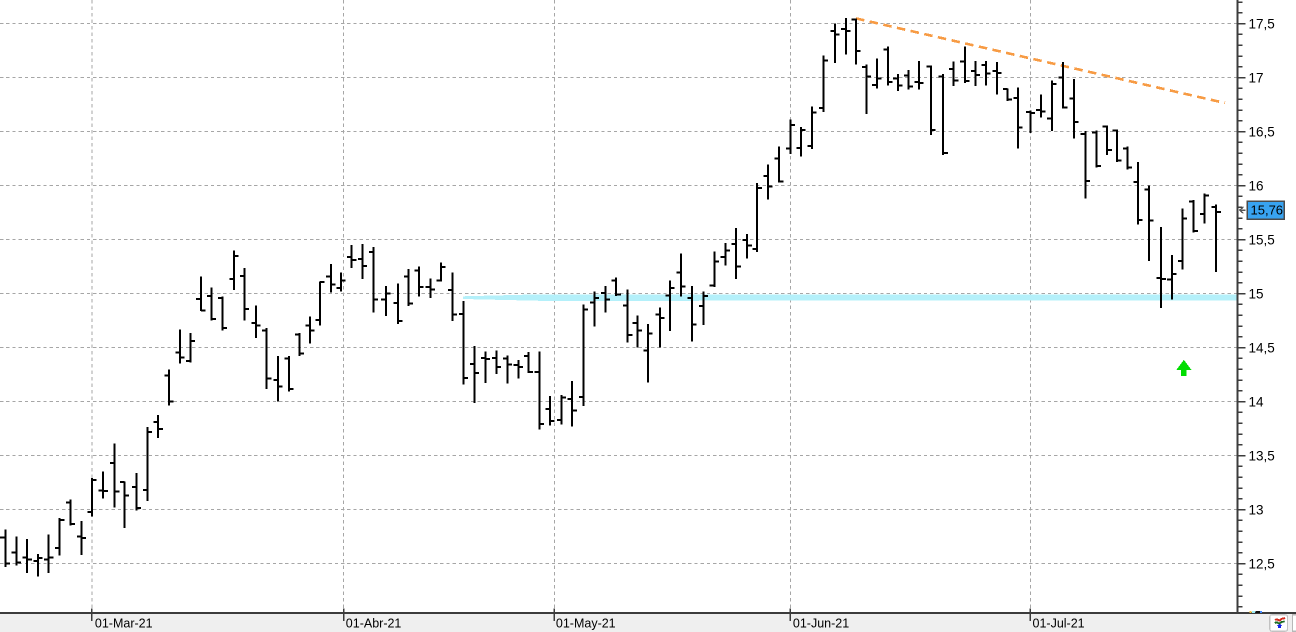  Describe the element at coordinates (1257, 401) in the screenshot. I see `svg-text: 14` at that location.